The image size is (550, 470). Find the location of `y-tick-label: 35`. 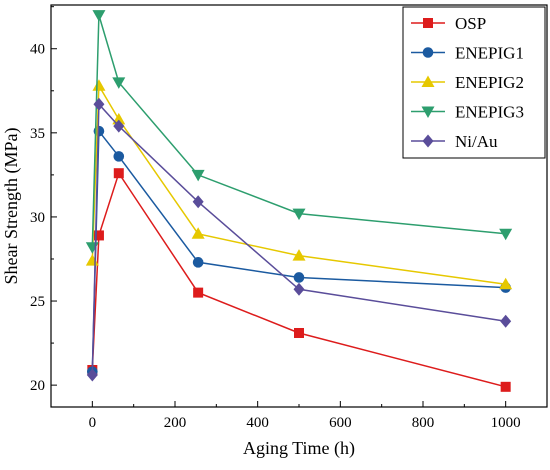

y-tick-label: 35 is located at coordinates (37, 134).